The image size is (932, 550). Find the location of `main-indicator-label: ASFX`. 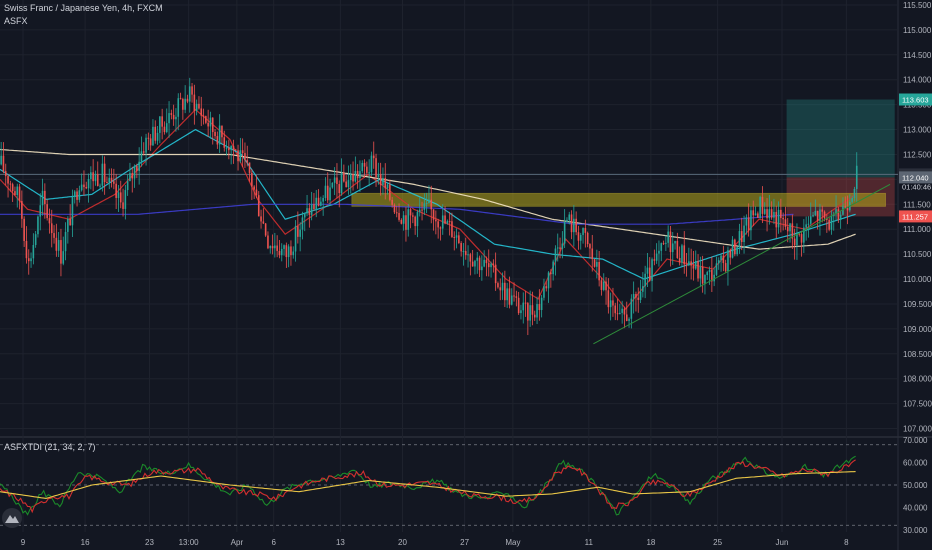

main-indicator-label: ASFX is located at coordinates (16, 21).